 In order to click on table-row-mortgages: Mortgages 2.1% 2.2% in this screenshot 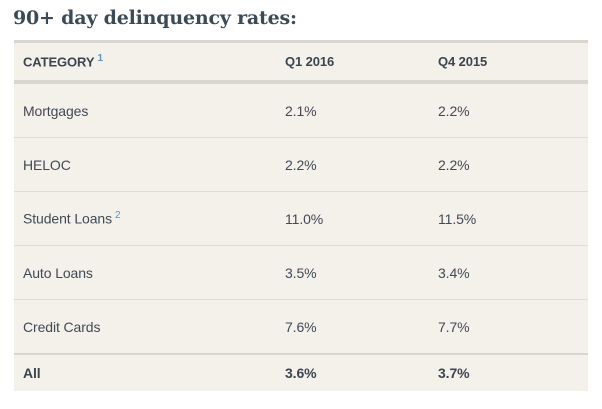, I will do `click(301, 110)`.